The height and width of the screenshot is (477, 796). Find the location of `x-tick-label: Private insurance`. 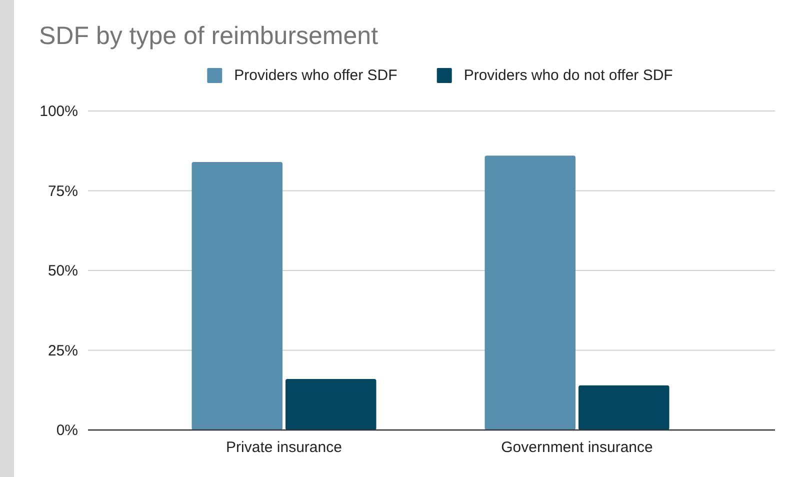

x-tick-label: Private insurance is located at coordinates (284, 447).